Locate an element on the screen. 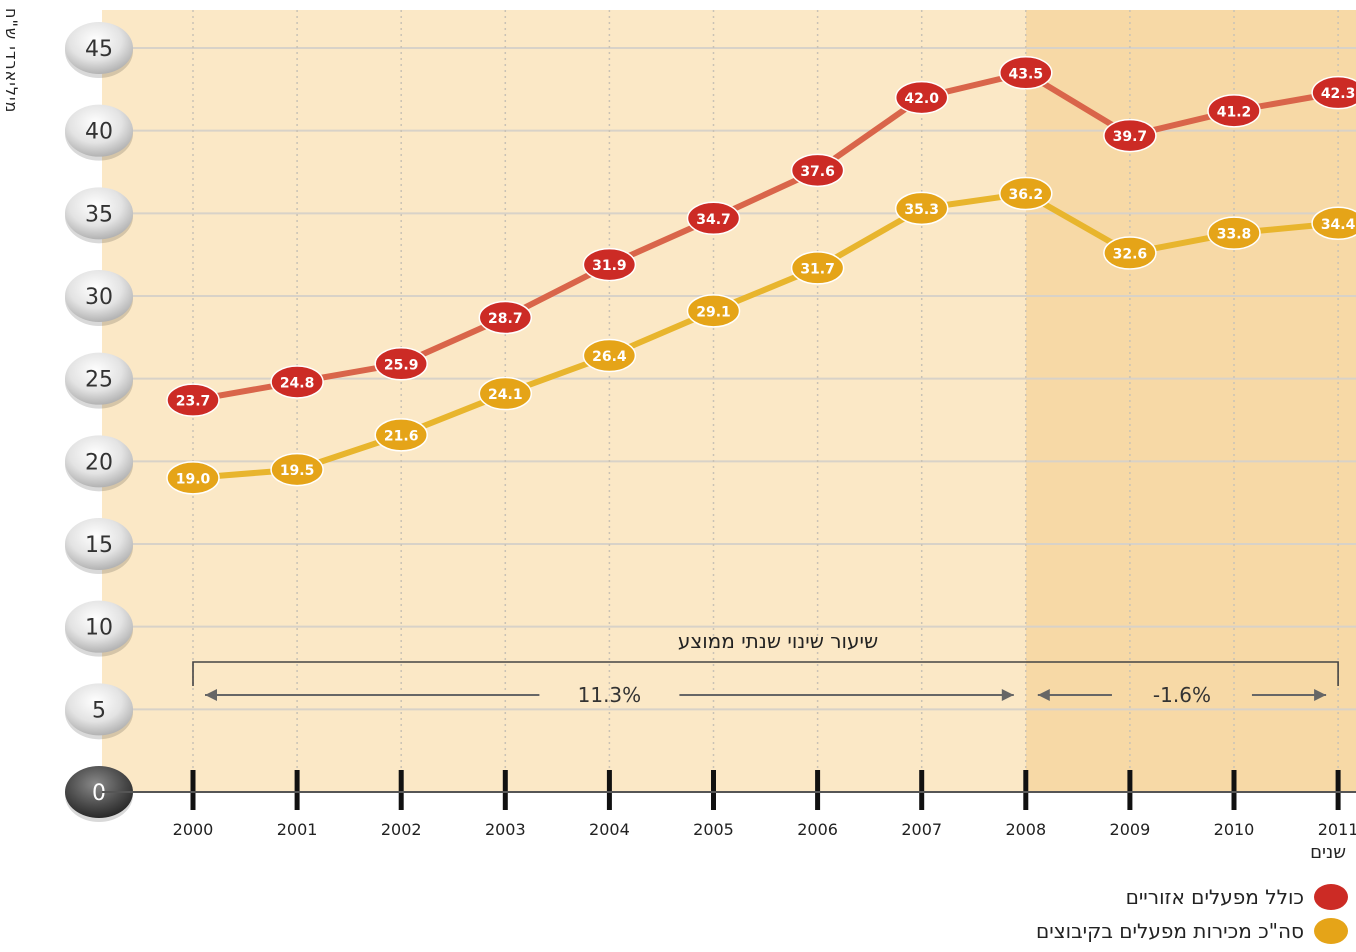 This screenshot has width=1356, height=952. data-label: 24.8 is located at coordinates (297, 383).